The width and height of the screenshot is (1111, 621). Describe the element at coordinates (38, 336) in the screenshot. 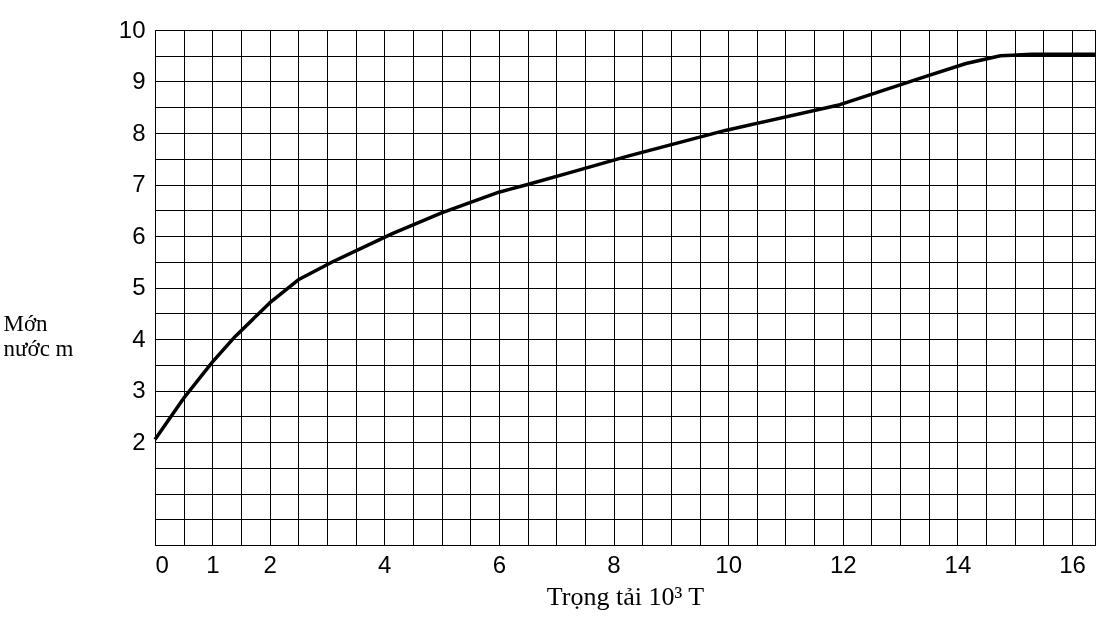

I see `y-axis-title: Mớn nước m` at that location.